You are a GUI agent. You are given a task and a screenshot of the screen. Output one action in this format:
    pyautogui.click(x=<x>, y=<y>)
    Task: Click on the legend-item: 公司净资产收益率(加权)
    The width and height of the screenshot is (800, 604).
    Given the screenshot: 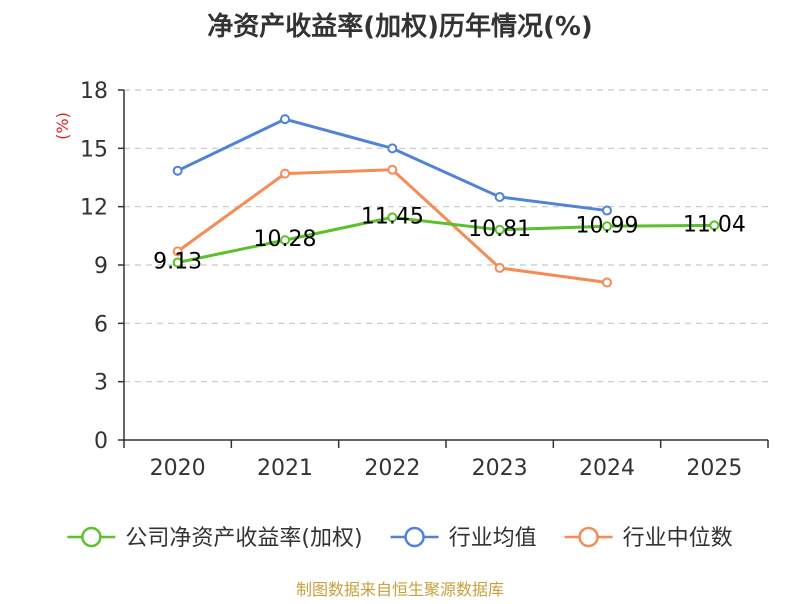 What is the action you would take?
    pyautogui.click(x=215, y=538)
    